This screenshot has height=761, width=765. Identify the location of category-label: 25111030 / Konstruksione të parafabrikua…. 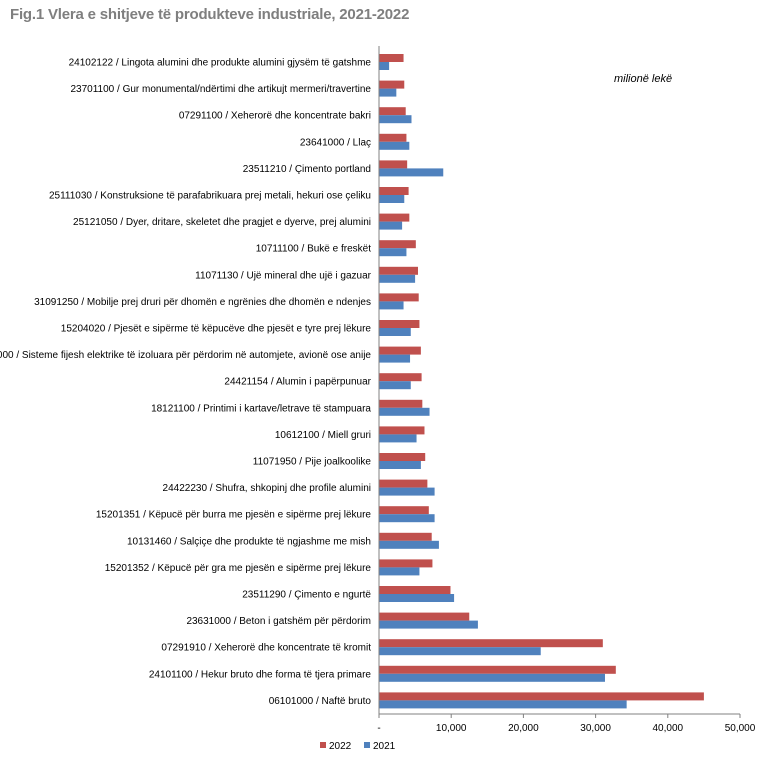
(210, 196).